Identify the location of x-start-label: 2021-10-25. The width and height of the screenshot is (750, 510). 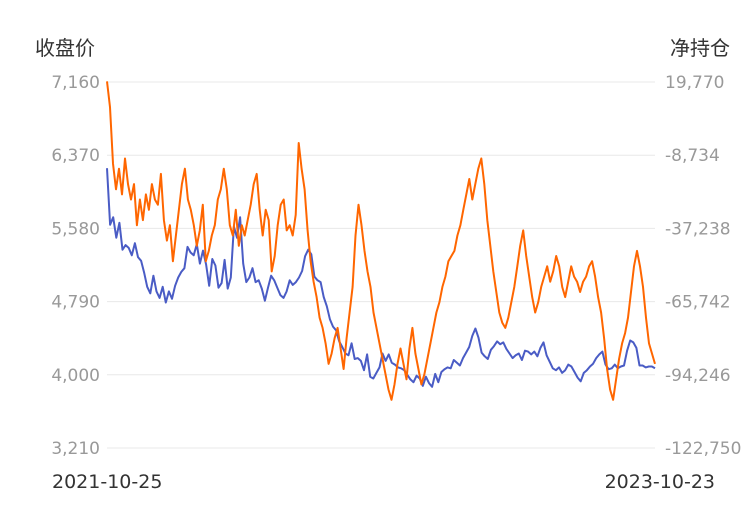
(107, 482).